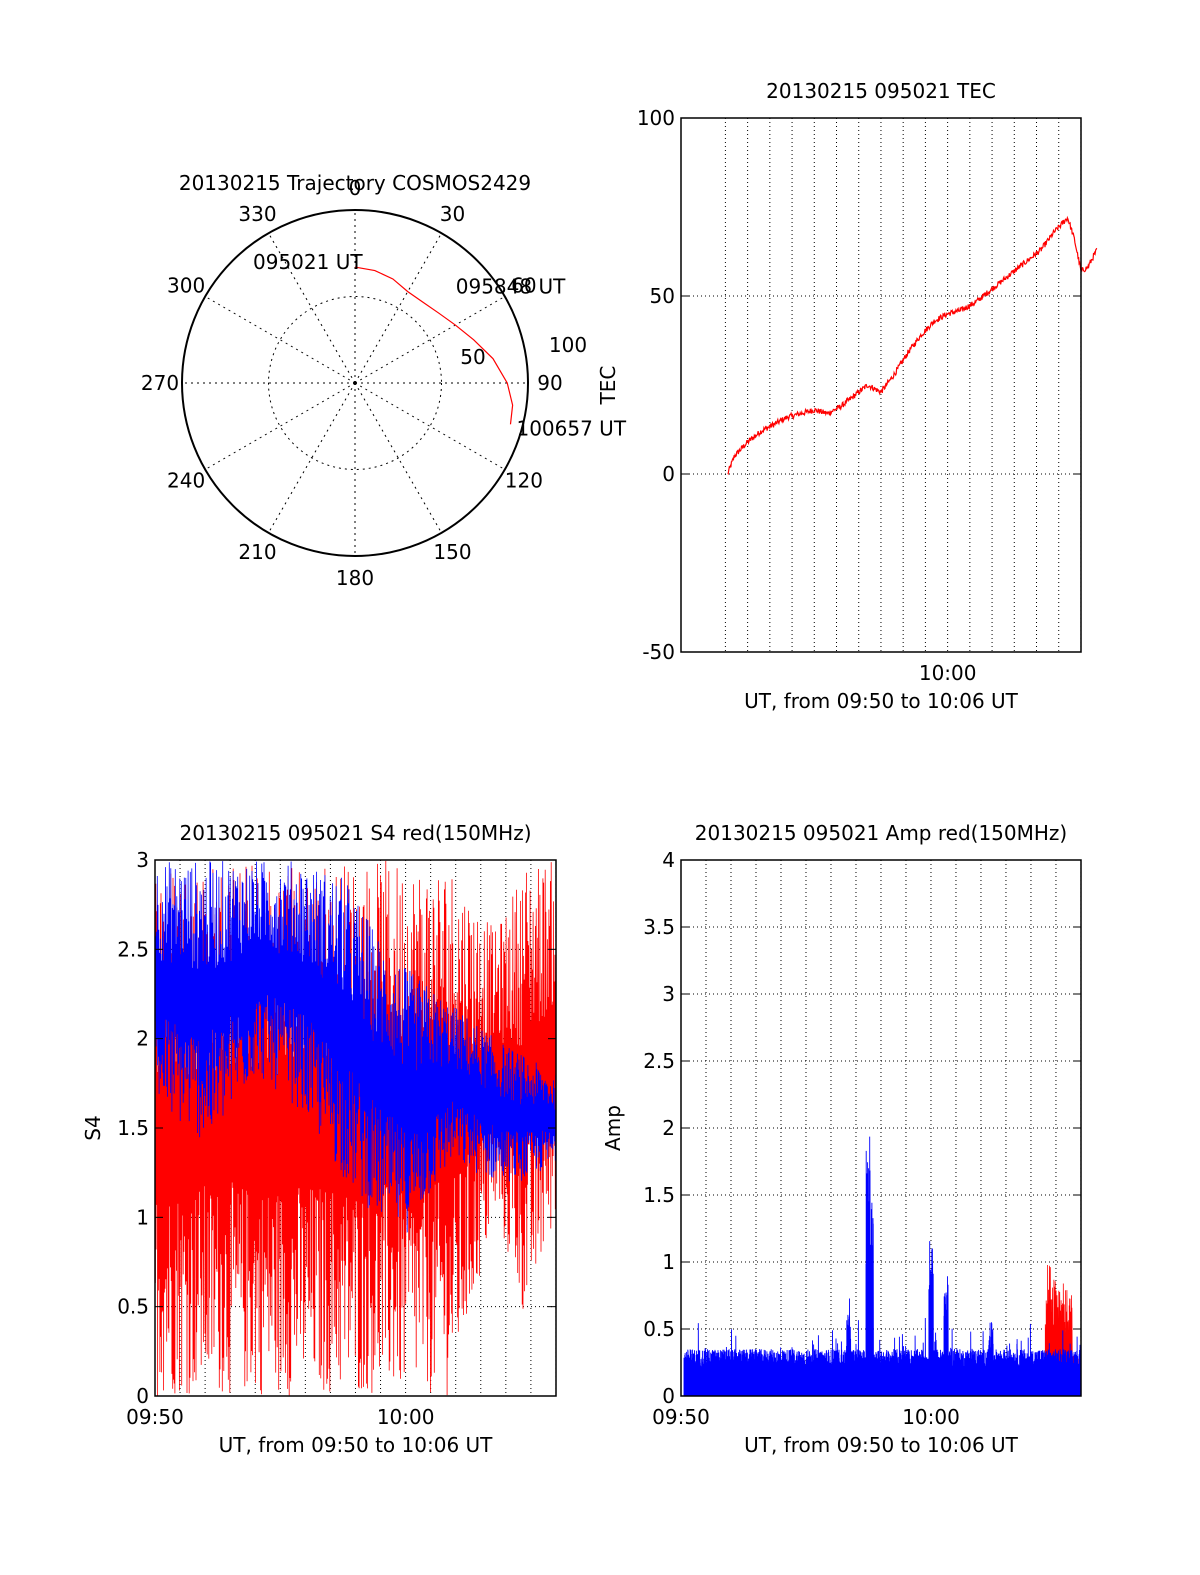 The height and width of the screenshot is (1575, 1200). I want to click on y-tick-label: 3.5, so click(659, 927).